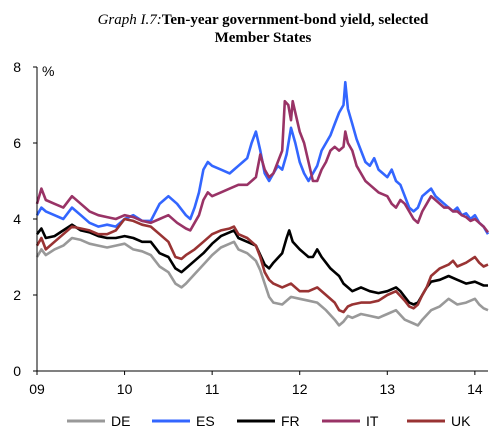 The width and height of the screenshot is (500, 435). What do you see at coordinates (17, 67) in the screenshot?
I see `y-tick-label: 8` at bounding box center [17, 67].